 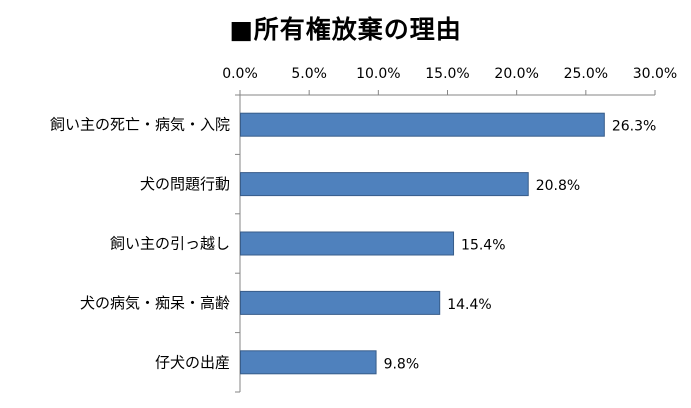 What do you see at coordinates (402, 364) in the screenshot?
I see `data-label: 9.8%` at bounding box center [402, 364].